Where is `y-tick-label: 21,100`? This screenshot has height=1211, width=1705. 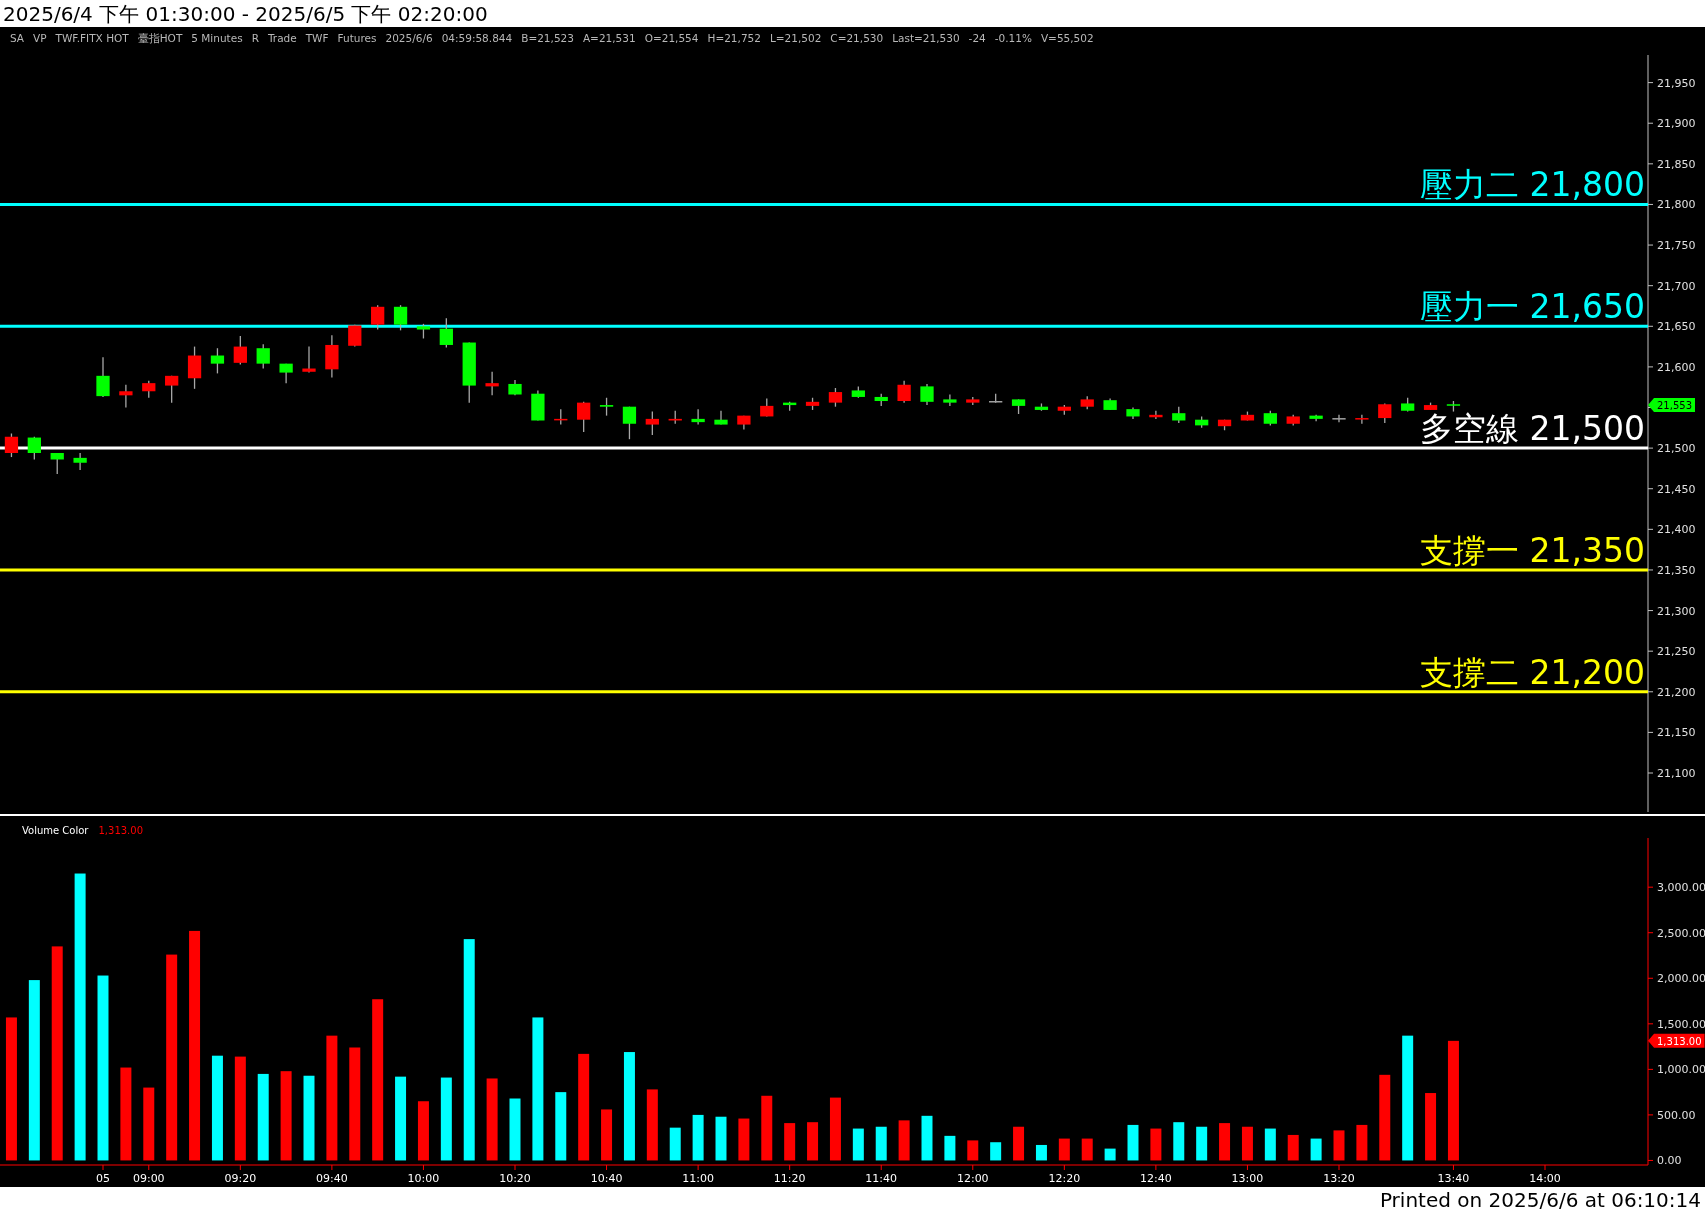
y-tick-label: 21,100 is located at coordinates (1676, 774).